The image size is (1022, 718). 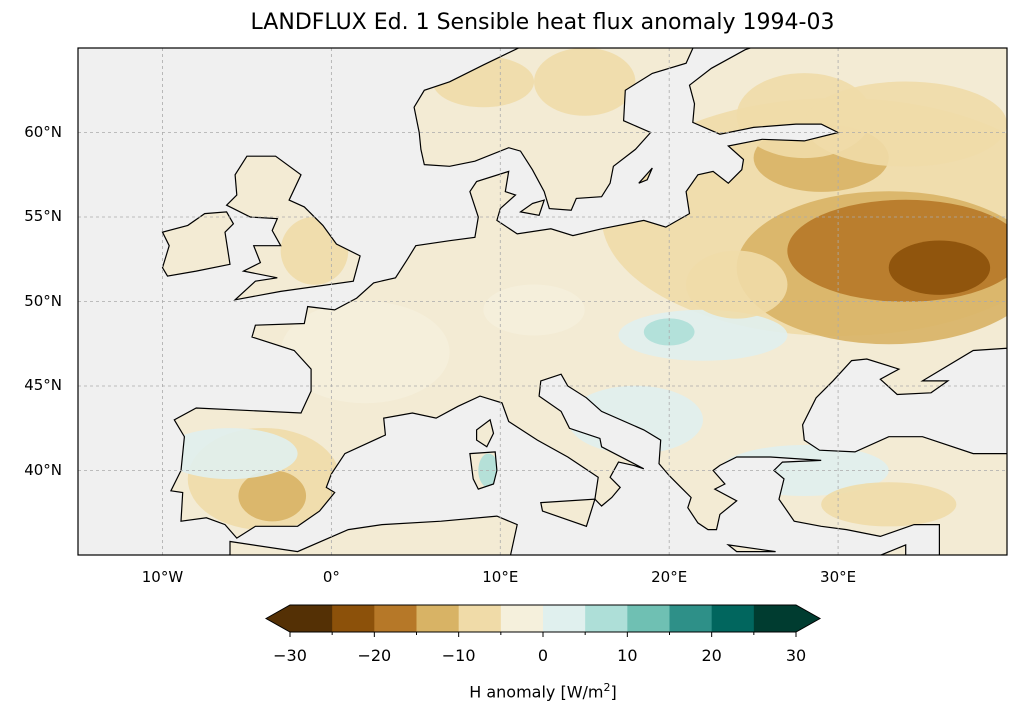 What do you see at coordinates (483, 470) in the screenshot?
I see `coastline-sardinia` at bounding box center [483, 470].